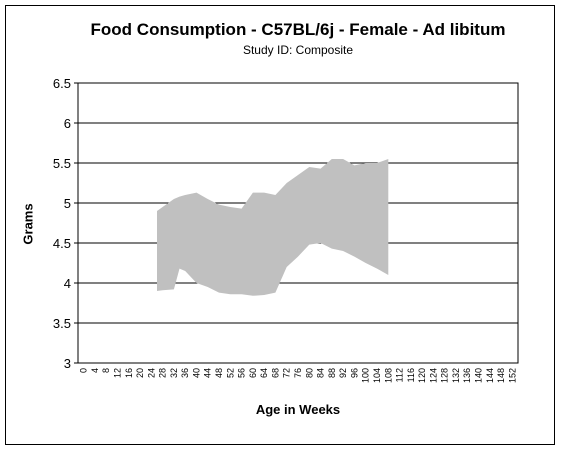  I want to click on y-tick-label: 6, so click(67, 123).